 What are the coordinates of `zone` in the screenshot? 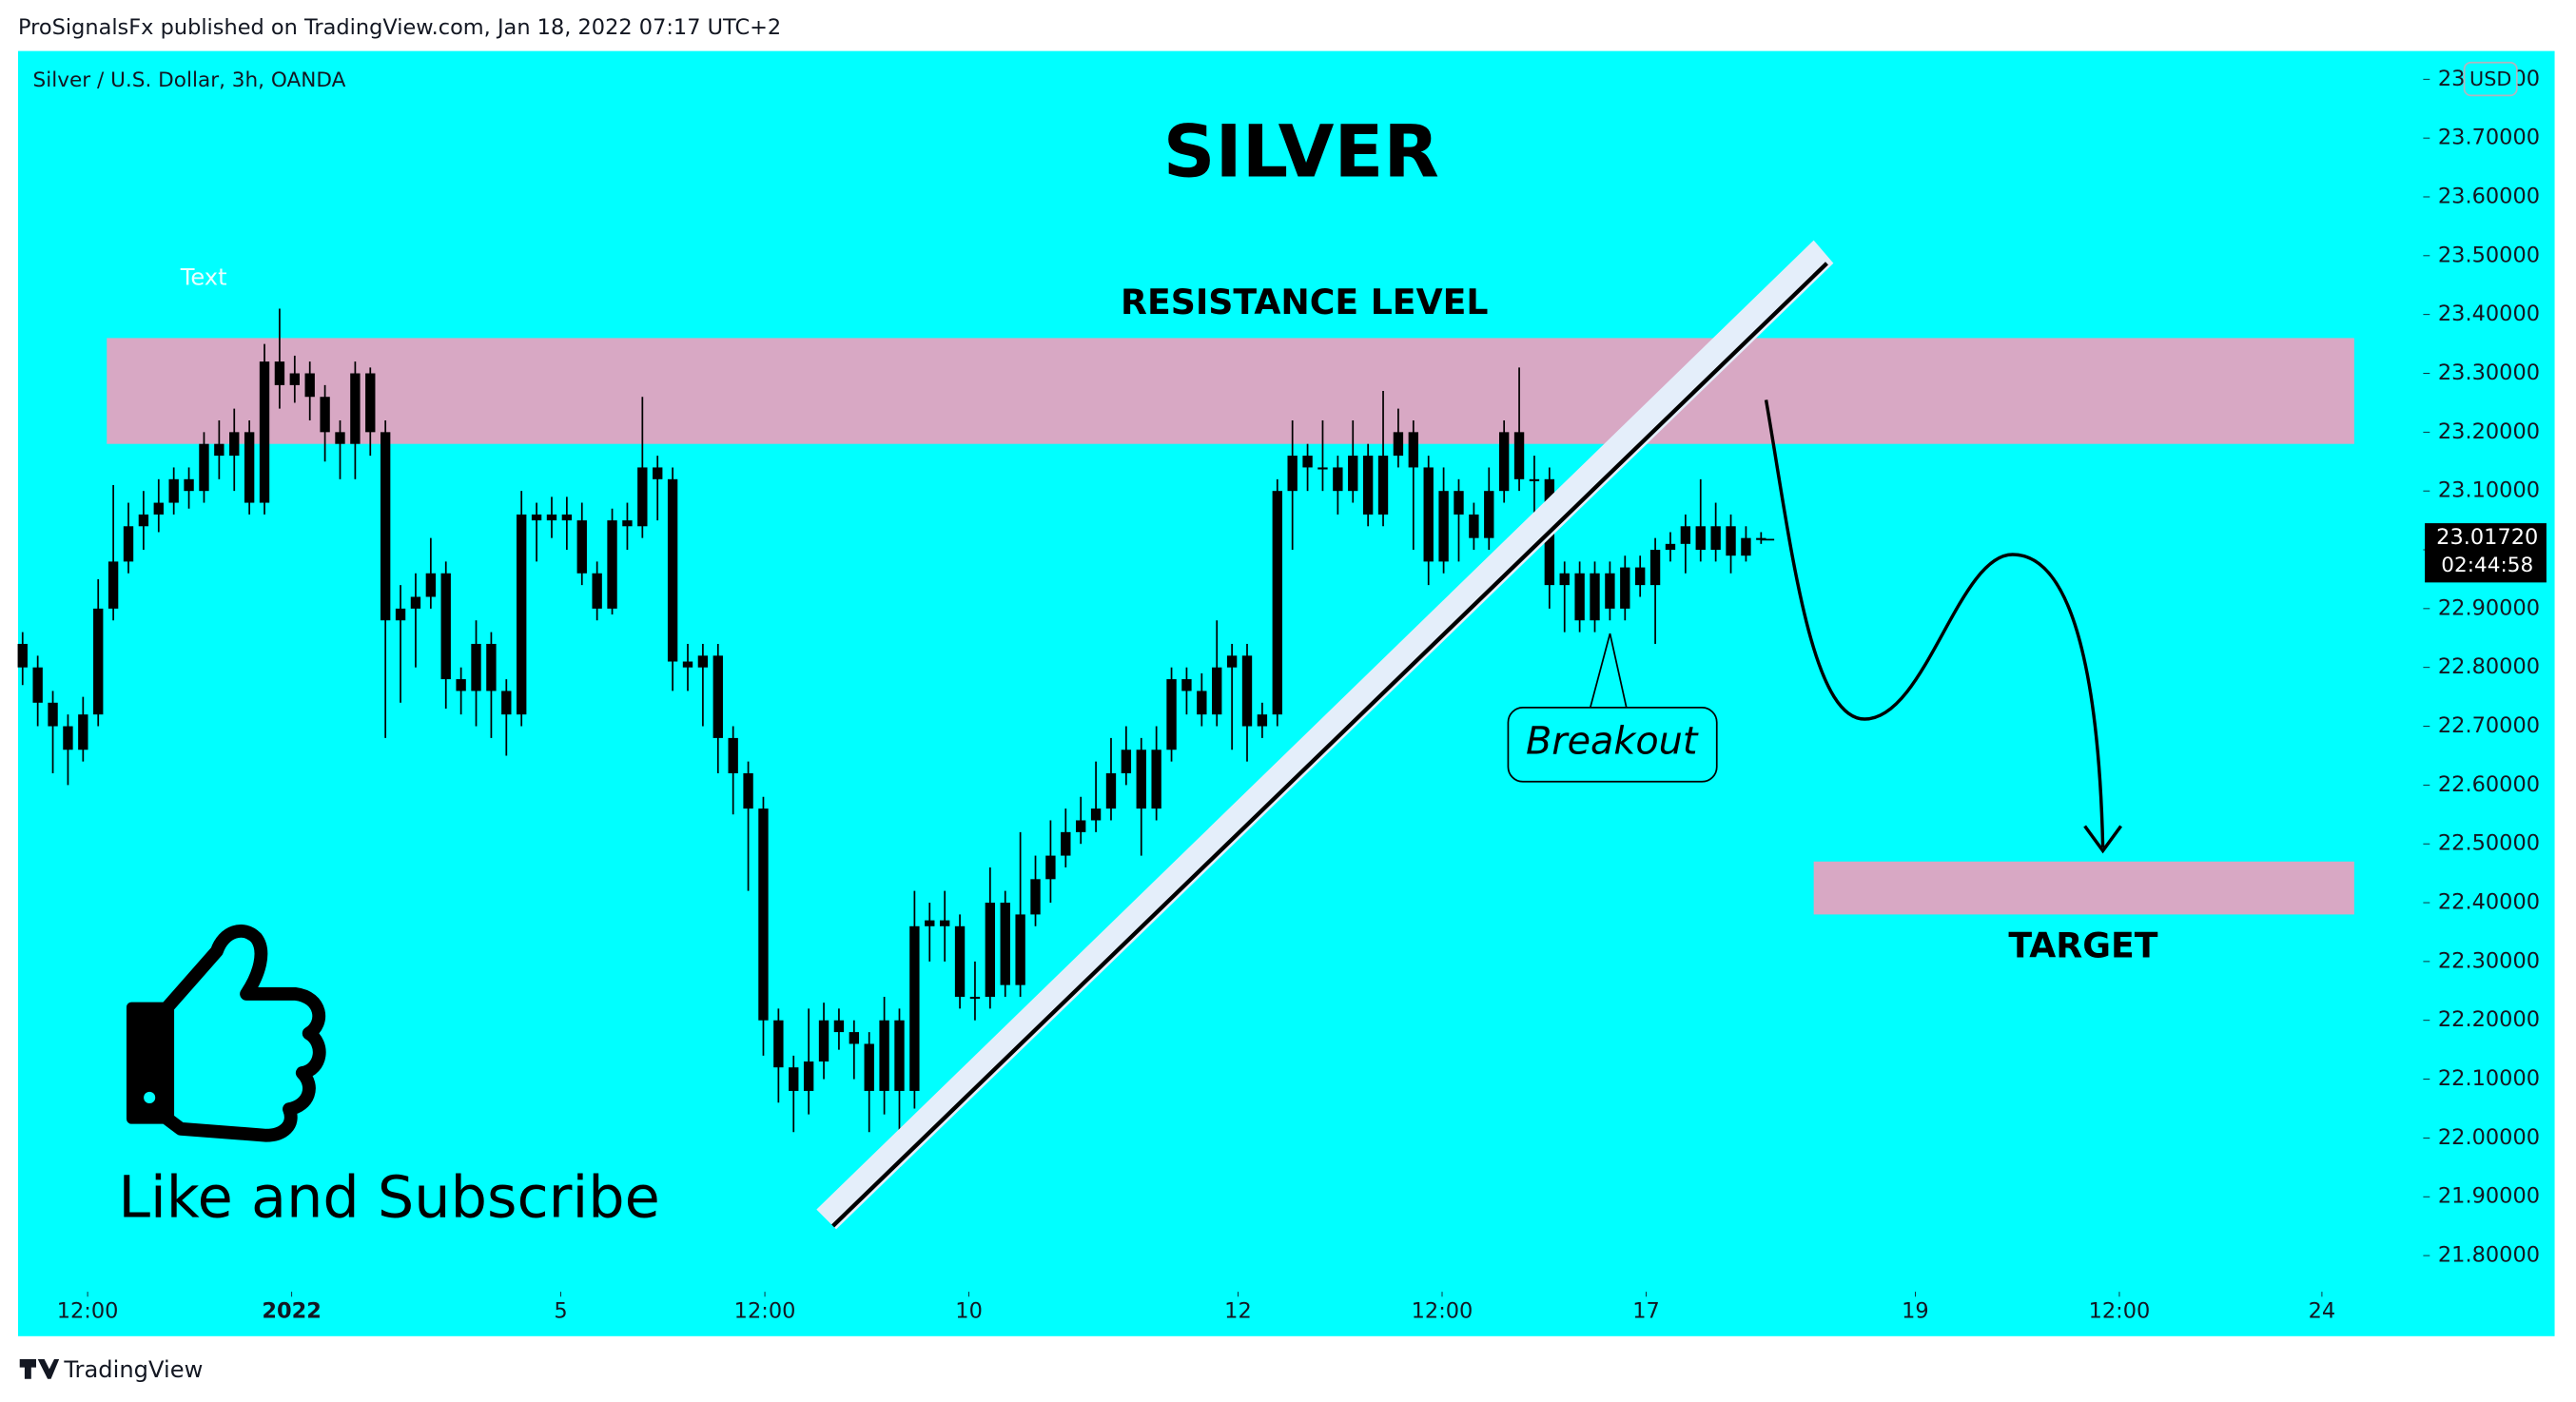 It's located at (2084, 888).